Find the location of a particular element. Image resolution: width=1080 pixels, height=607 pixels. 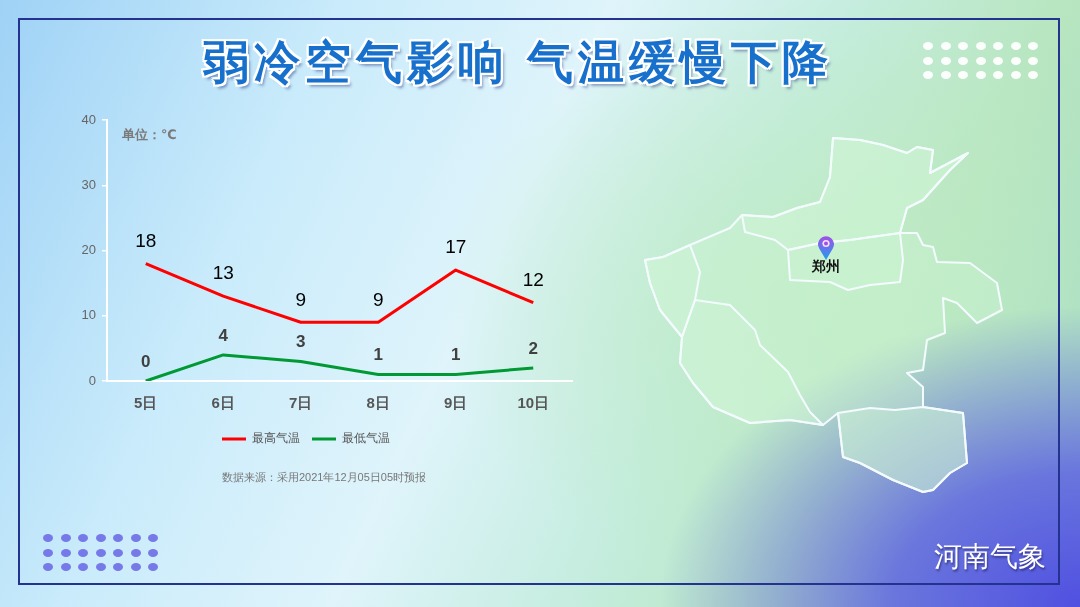

text: 郑州 is located at coordinates (826, 267).